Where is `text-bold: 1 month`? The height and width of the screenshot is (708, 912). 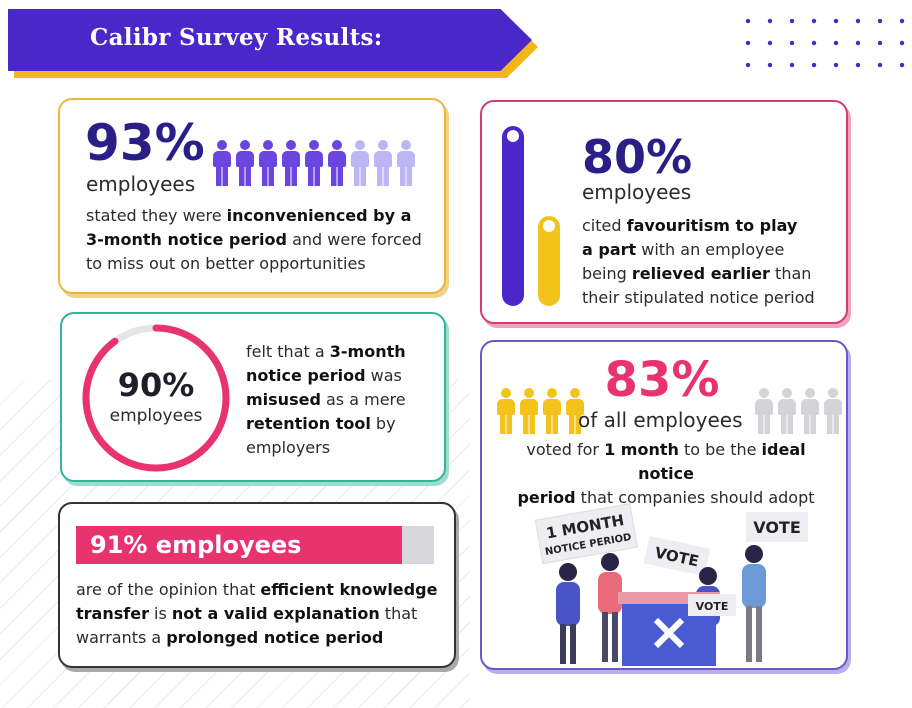
text-bold: 1 month is located at coordinates (641, 449).